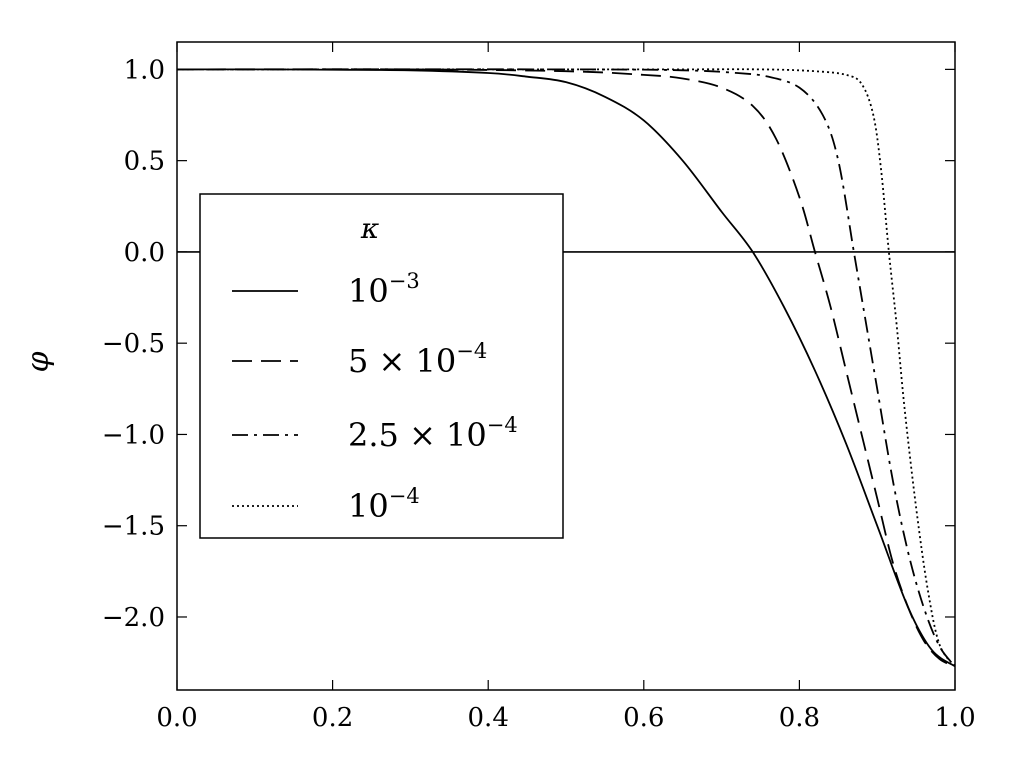  I want to click on legend-label-0: 10−3, so click(384, 289).